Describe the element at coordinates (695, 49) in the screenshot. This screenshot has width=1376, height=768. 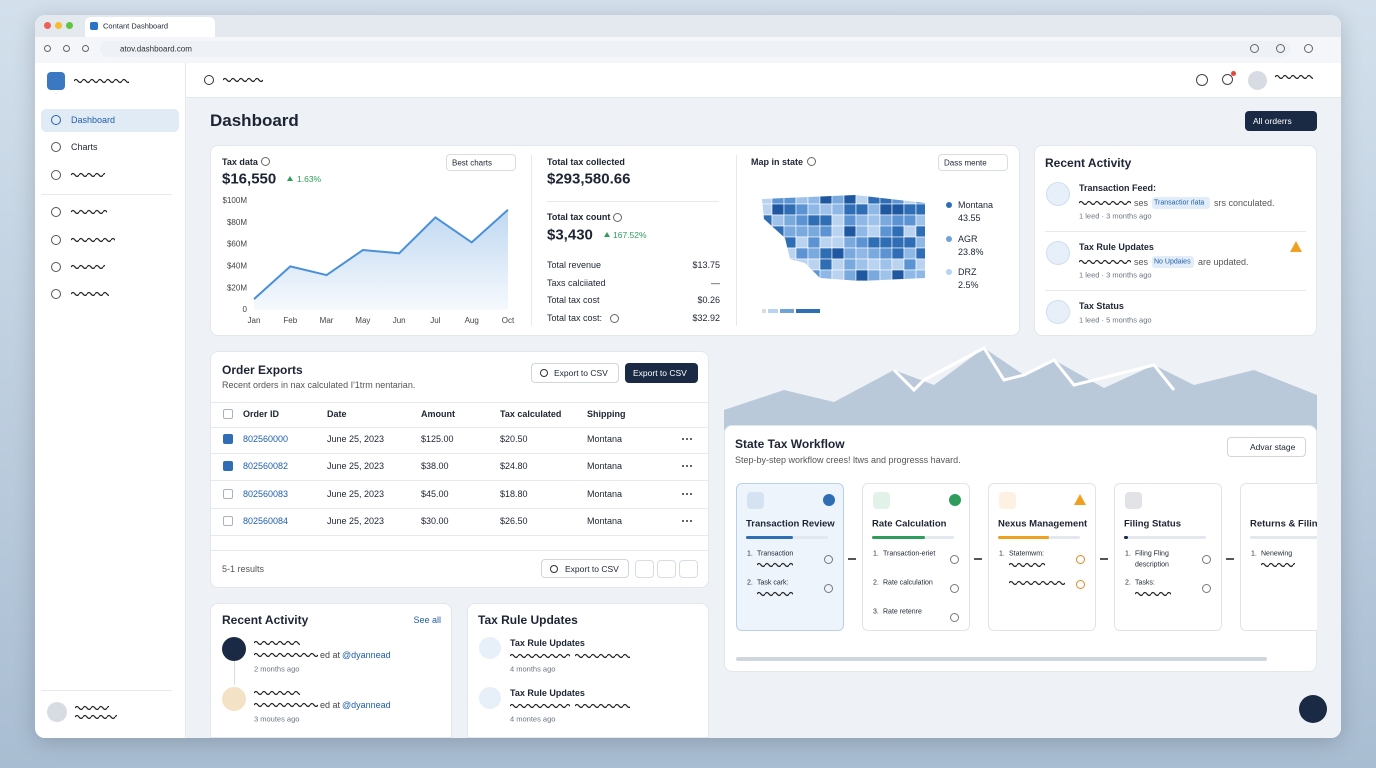
I see `address-bar` at that location.